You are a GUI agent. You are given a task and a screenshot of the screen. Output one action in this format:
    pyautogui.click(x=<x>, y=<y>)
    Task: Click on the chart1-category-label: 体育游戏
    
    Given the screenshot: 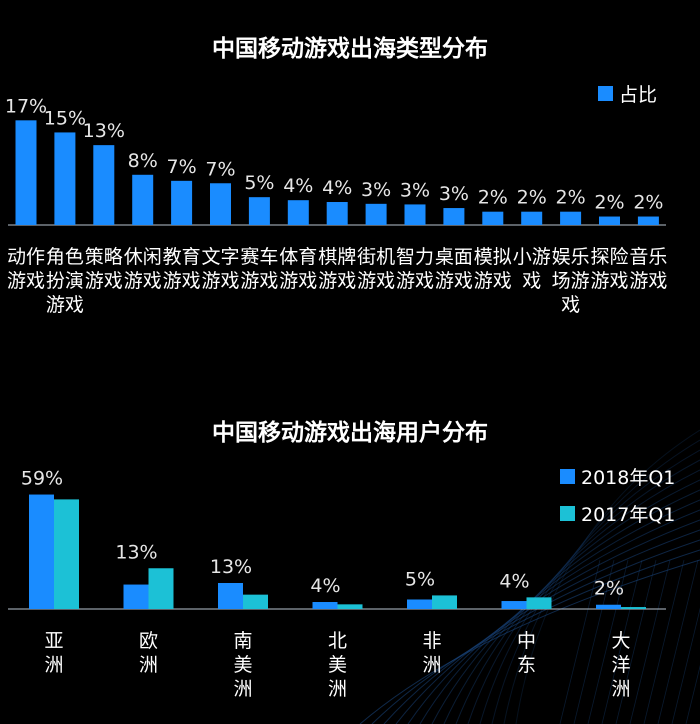 What is the action you would take?
    pyautogui.click(x=298, y=269)
    